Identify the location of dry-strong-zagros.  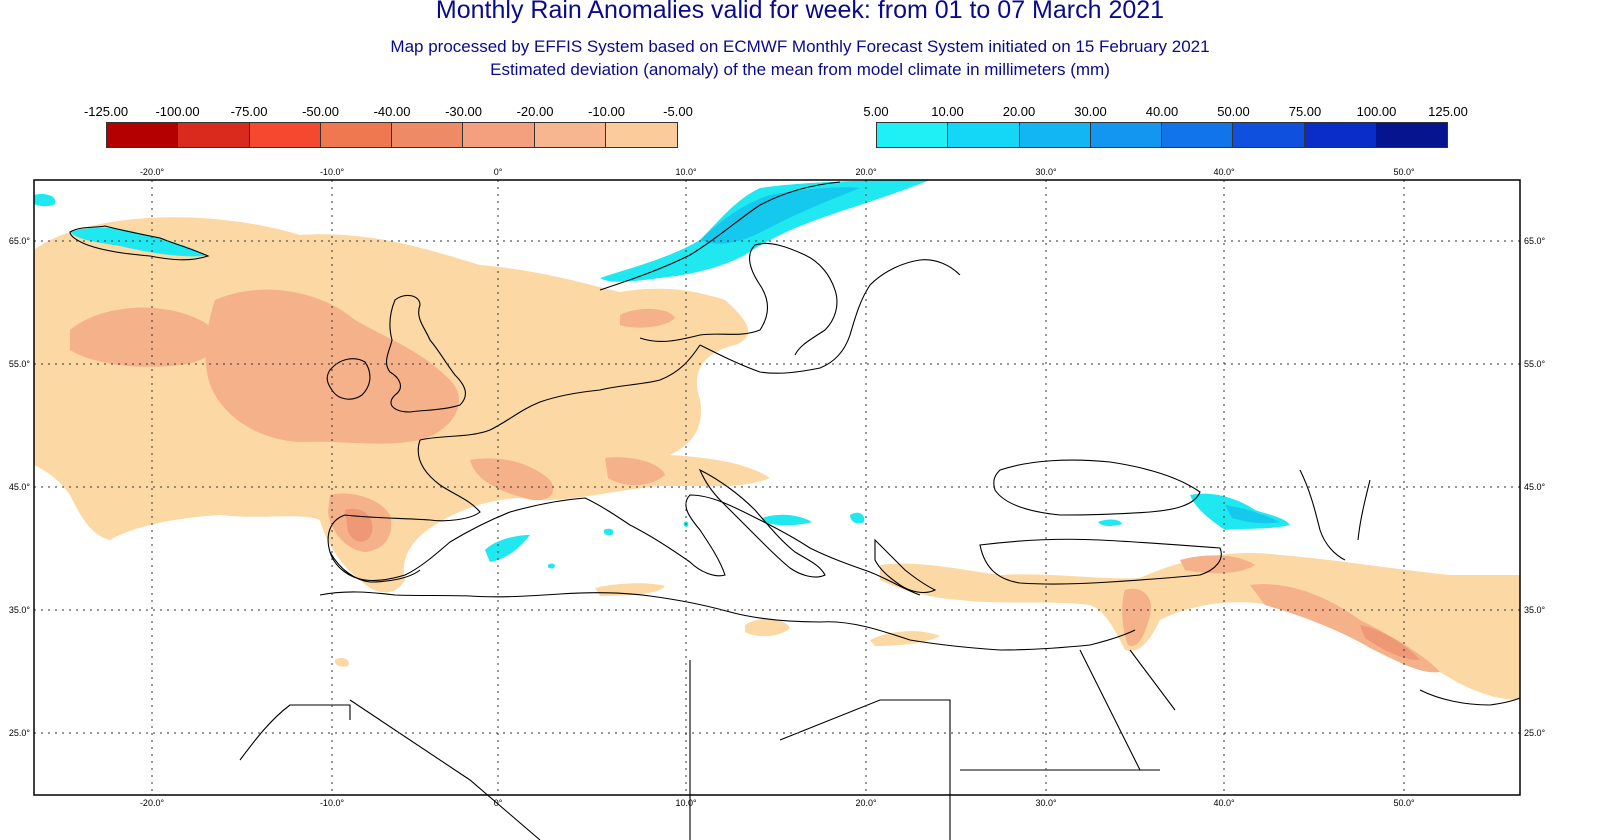
(1390, 642).